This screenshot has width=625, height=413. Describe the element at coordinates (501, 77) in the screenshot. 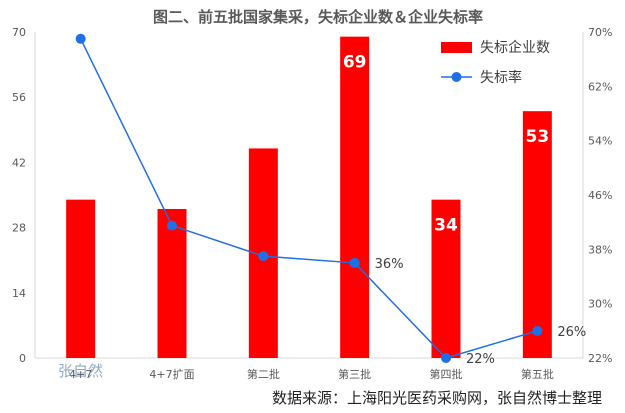

I see `legend-line-label: 失标率` at that location.